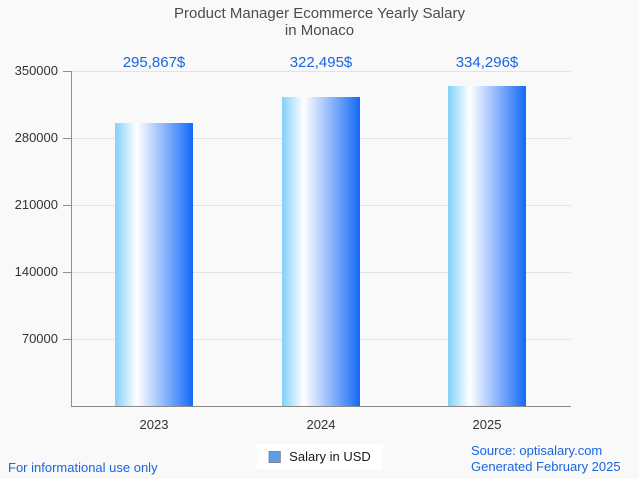 The image size is (639, 479). What do you see at coordinates (321, 251) in the screenshot?
I see `bar-2024` at bounding box center [321, 251].